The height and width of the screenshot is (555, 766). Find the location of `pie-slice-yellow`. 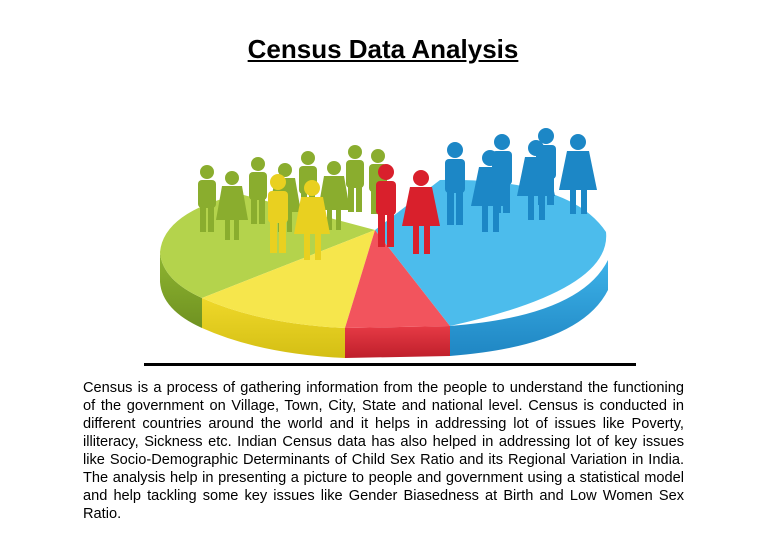

pie-slice-yellow is located at coordinates (288, 279).